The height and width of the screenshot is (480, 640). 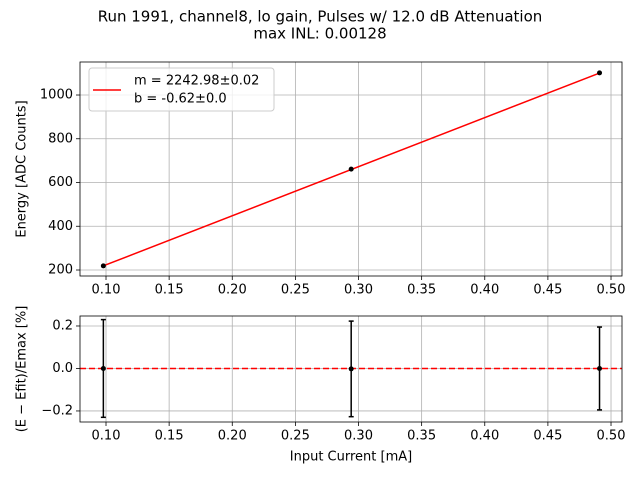 I want to click on legend-label: b = -0.62±0.0, so click(x=180, y=99).